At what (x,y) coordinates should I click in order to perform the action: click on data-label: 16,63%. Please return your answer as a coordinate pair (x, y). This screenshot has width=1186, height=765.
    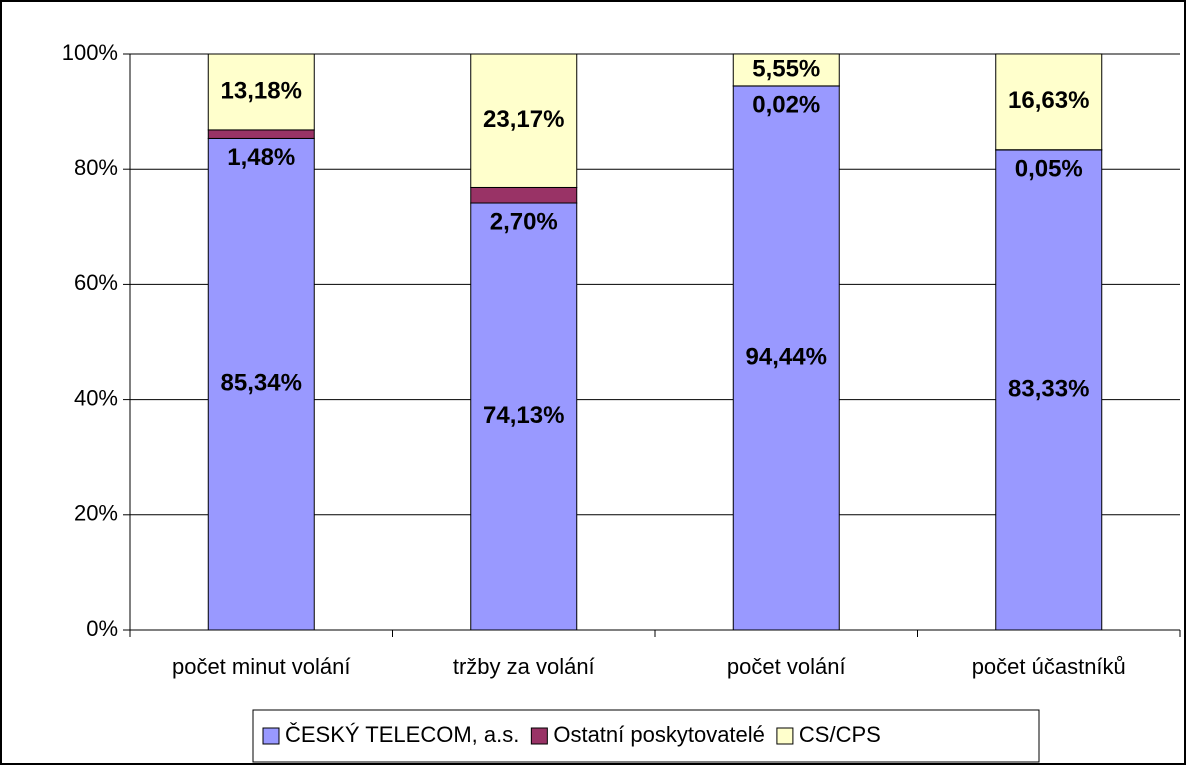
    Looking at the image, I should click on (1048, 100).